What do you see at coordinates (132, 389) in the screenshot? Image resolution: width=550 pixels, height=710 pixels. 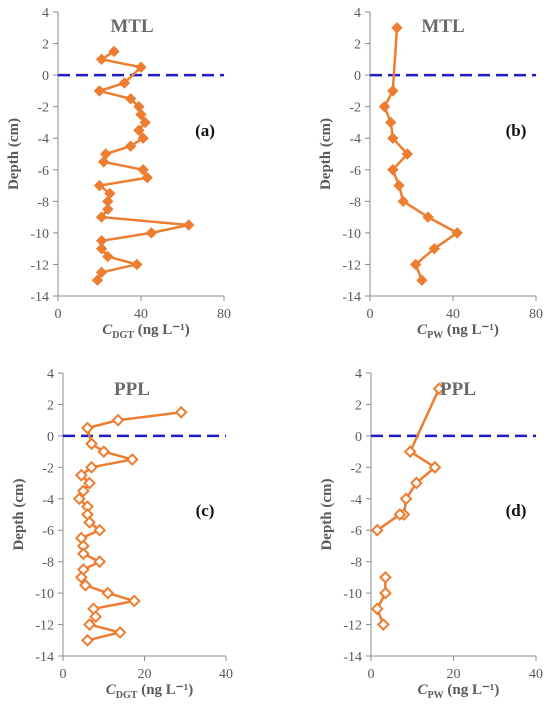 I see `site-label: PPL` at bounding box center [132, 389].